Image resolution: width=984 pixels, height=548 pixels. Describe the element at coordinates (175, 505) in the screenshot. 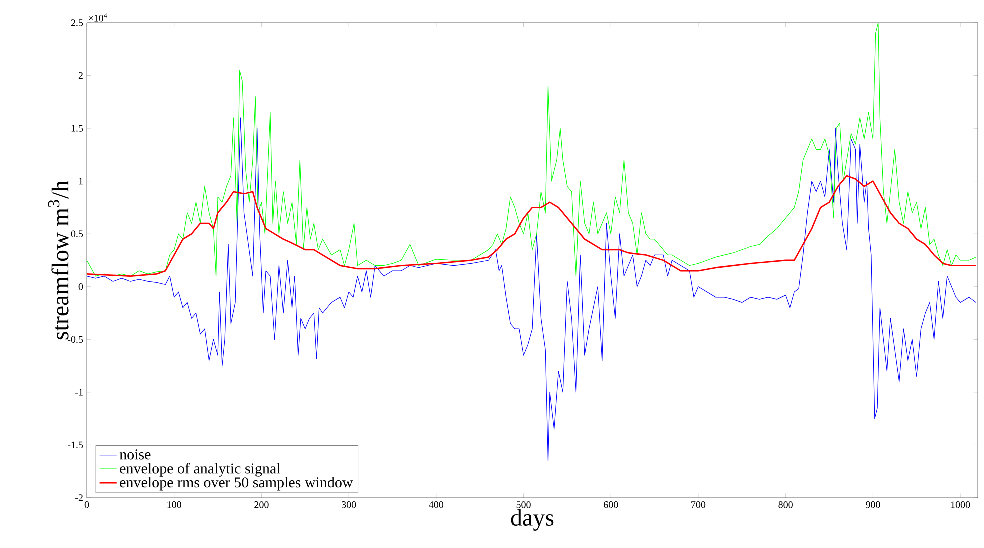

I see `x-tick-label: 100` at that location.